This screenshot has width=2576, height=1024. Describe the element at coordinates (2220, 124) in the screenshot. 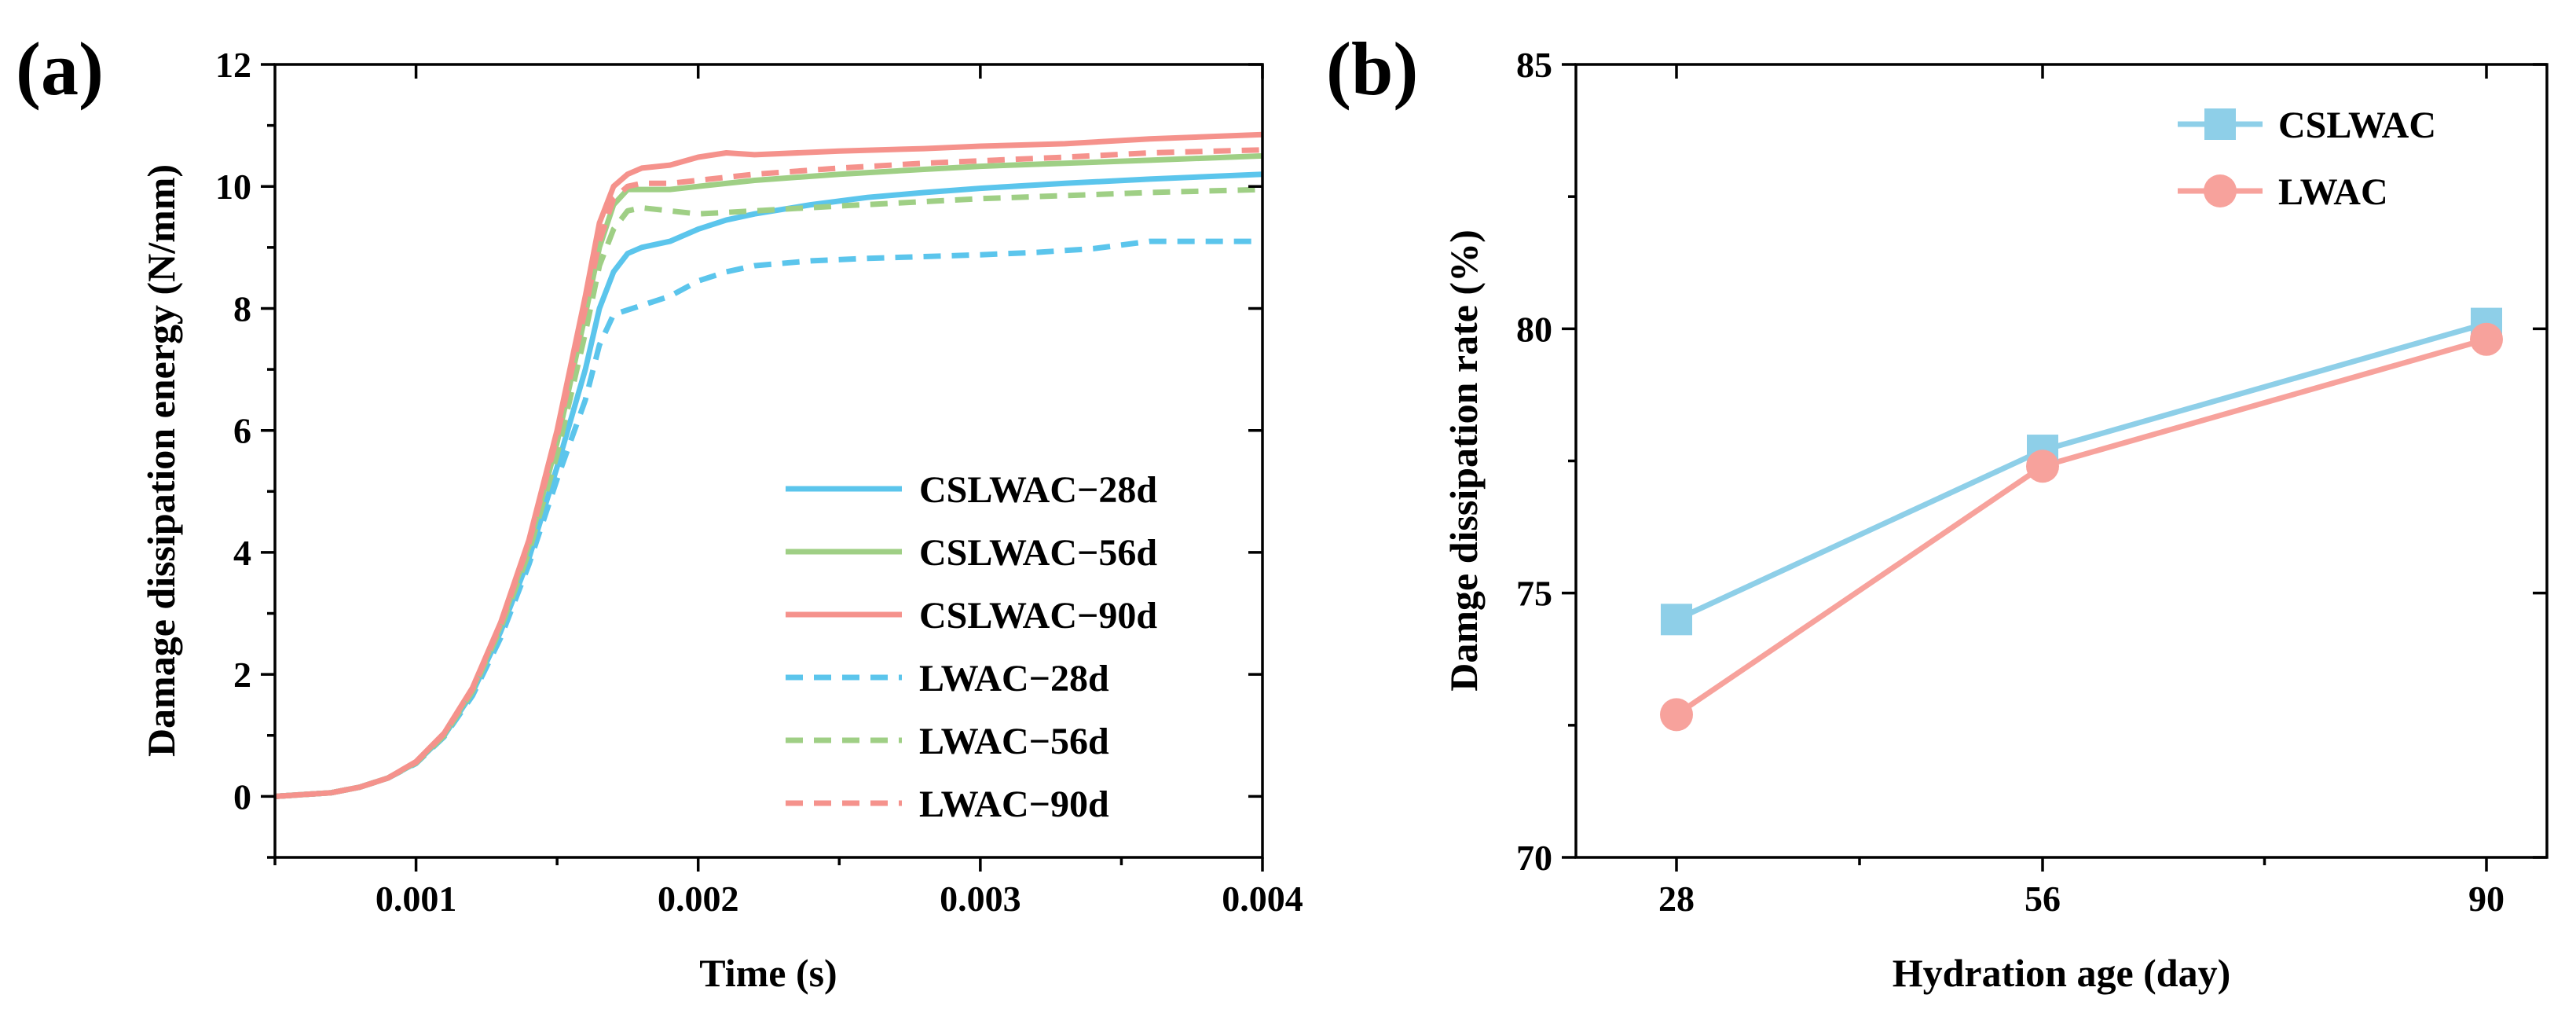

I see `legend-square-marker` at that location.